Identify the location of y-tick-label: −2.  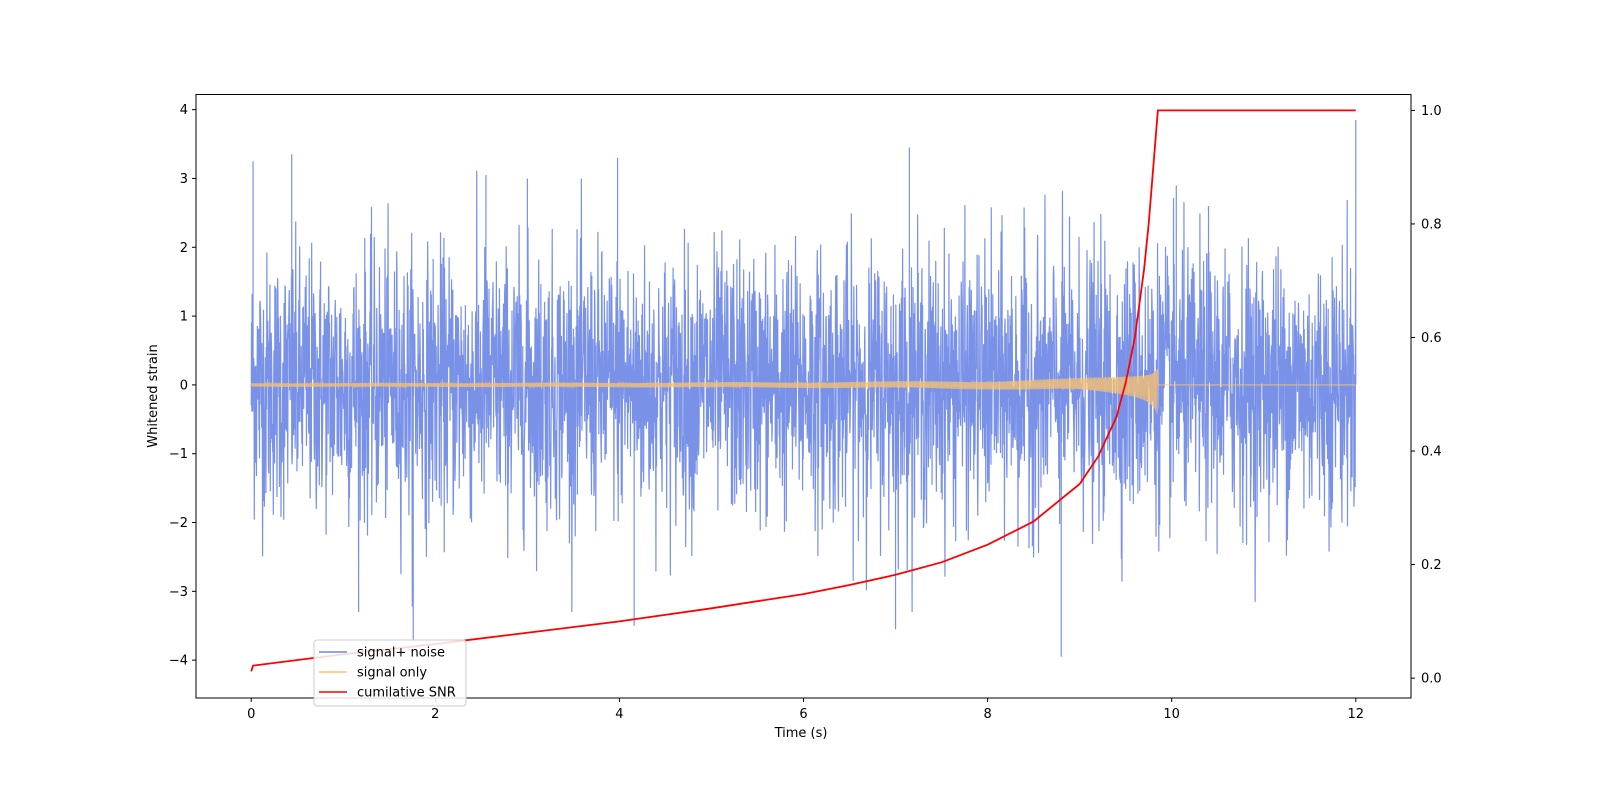
(178, 523).